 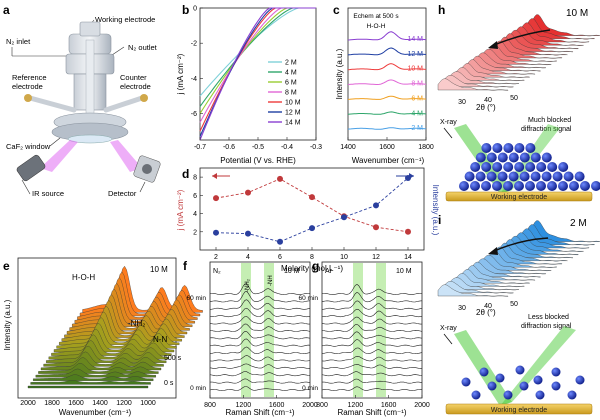 I want to click on chart-b-xtick-label: -0.3, so click(x=316, y=147).